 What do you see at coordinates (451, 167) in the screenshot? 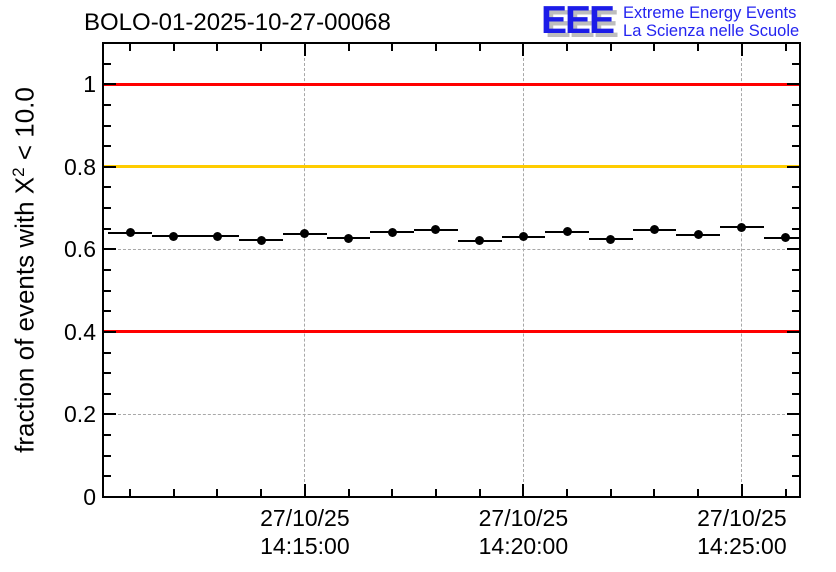
I see `orange-warning-threshold` at bounding box center [451, 167].